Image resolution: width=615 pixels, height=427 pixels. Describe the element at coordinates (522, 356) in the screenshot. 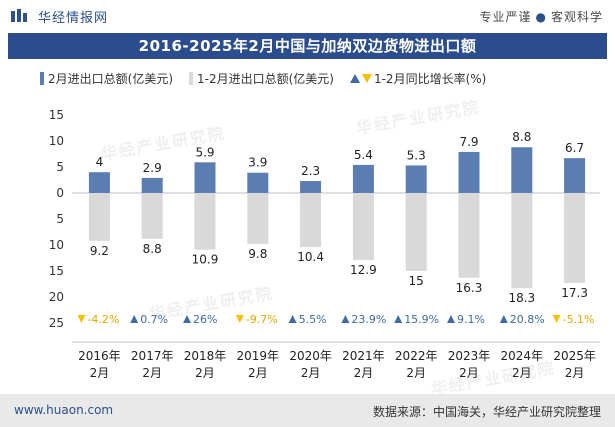

I see `x-tick-label-year: 2024年` at that location.